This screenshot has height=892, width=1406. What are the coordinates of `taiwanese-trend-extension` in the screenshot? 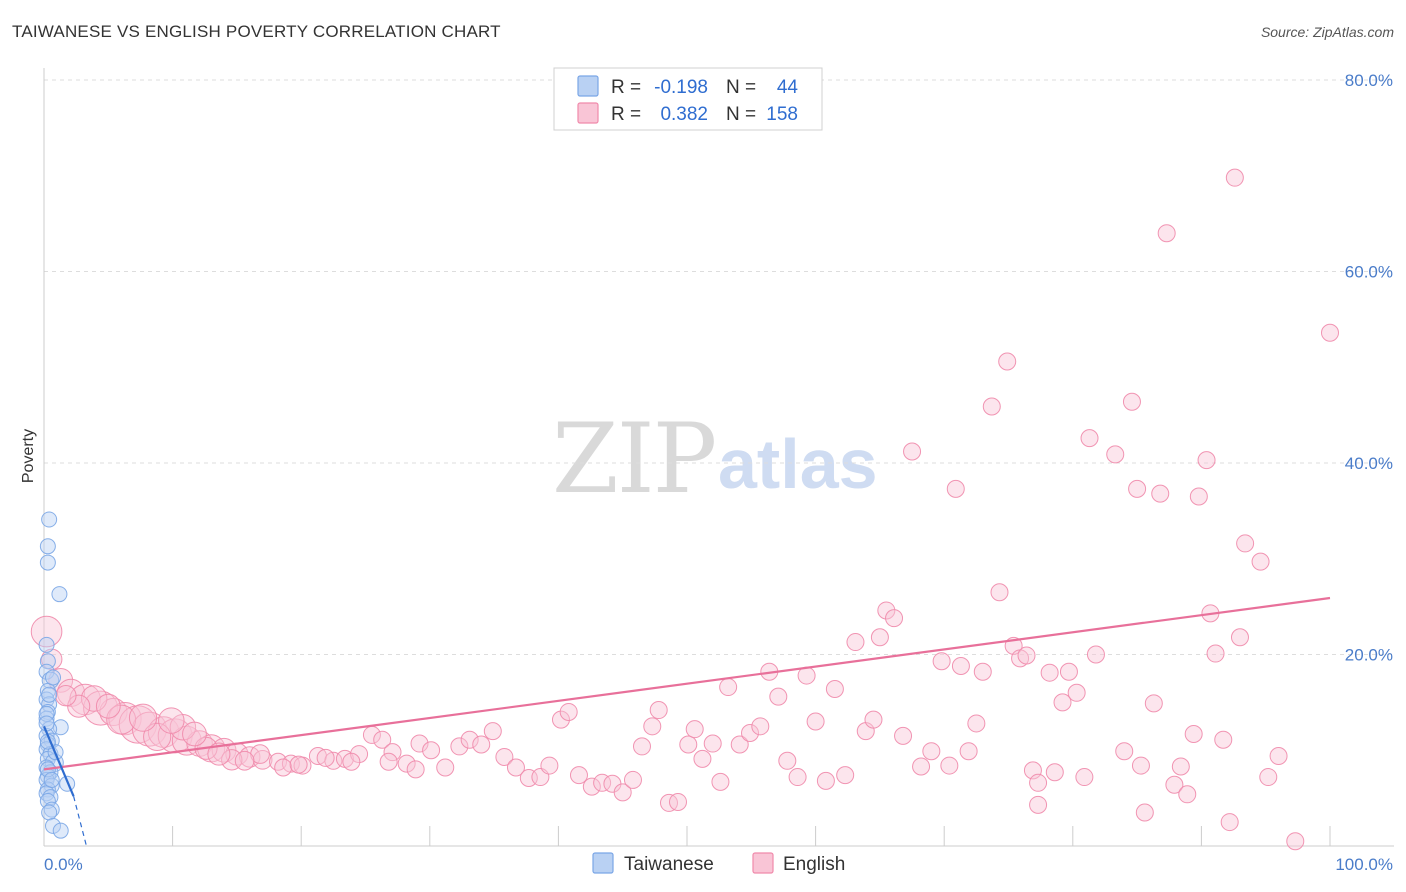 It's located at (80, 821).